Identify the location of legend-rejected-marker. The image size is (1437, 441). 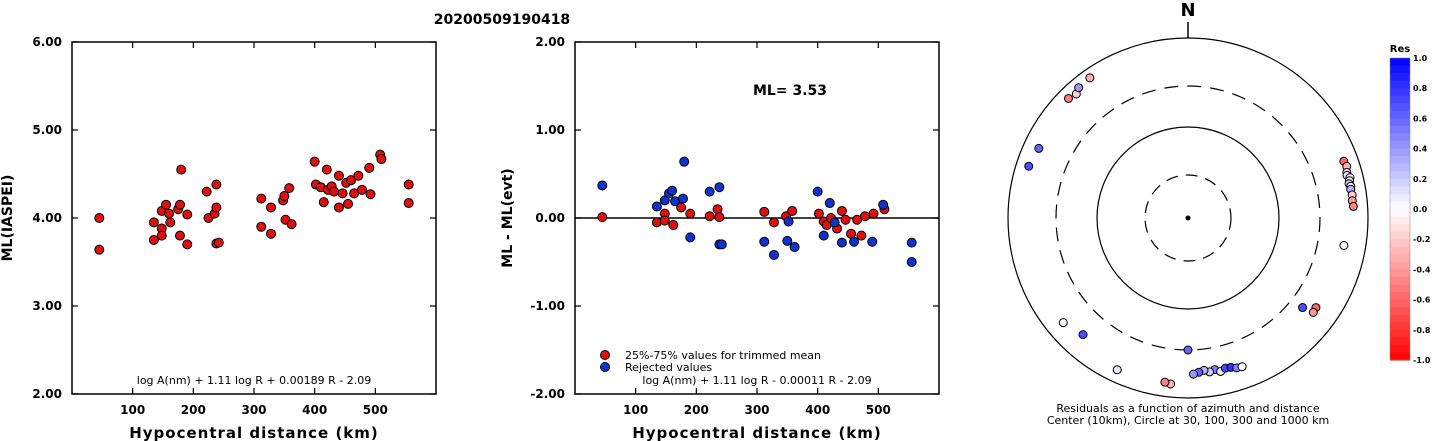
(605, 367).